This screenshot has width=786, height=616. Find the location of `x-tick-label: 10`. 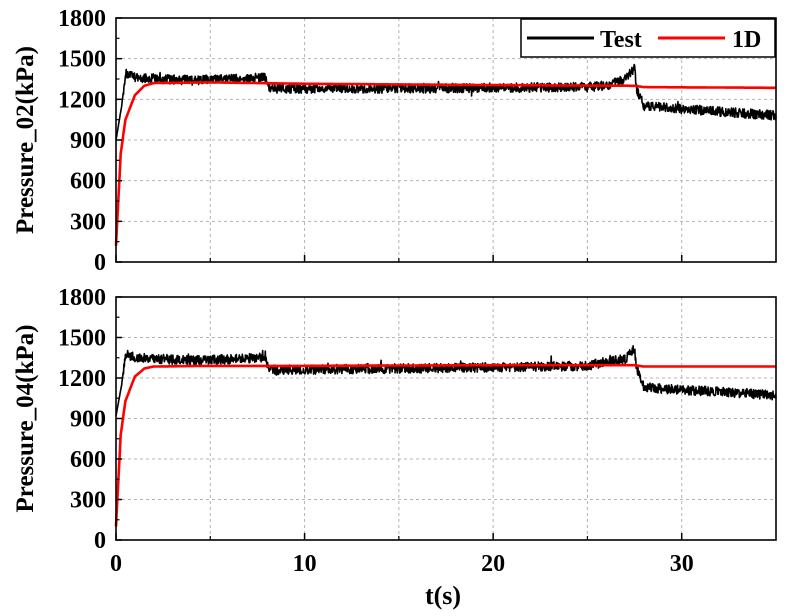

x-tick-label: 10 is located at coordinates (305, 564).